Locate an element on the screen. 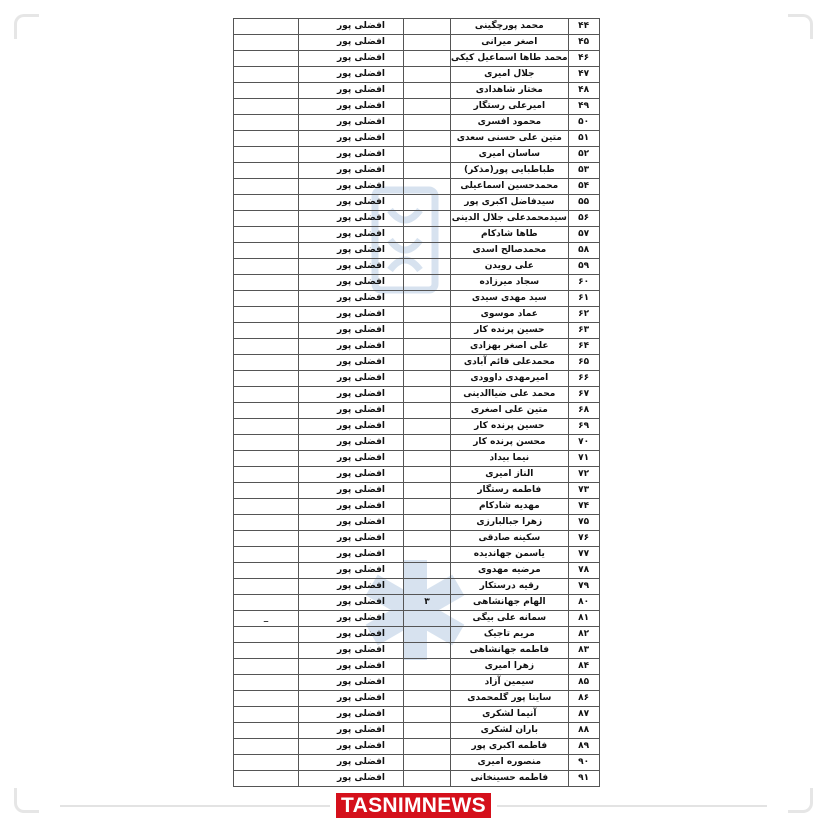 This screenshot has height=827, width=827. person-name: یاسمن جهاندیده is located at coordinates (509, 554).